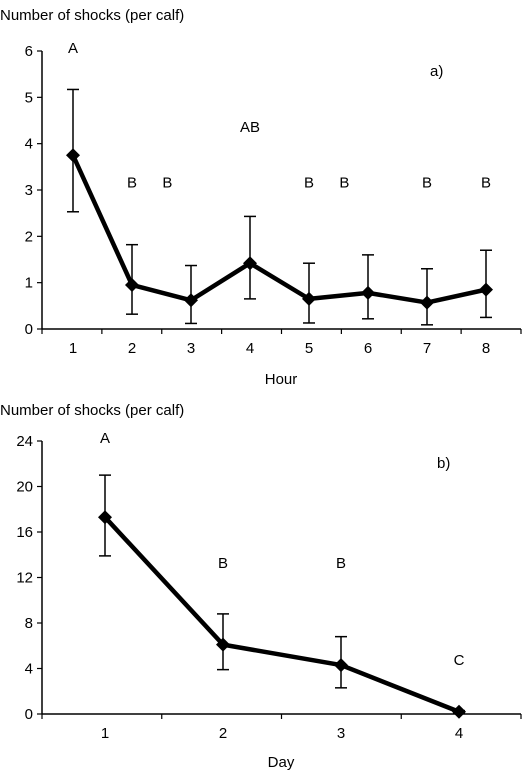 The width and height of the screenshot is (523, 773). What do you see at coordinates (368, 348) in the screenshot?
I see `panel-a-x-tick-label: 6` at bounding box center [368, 348].